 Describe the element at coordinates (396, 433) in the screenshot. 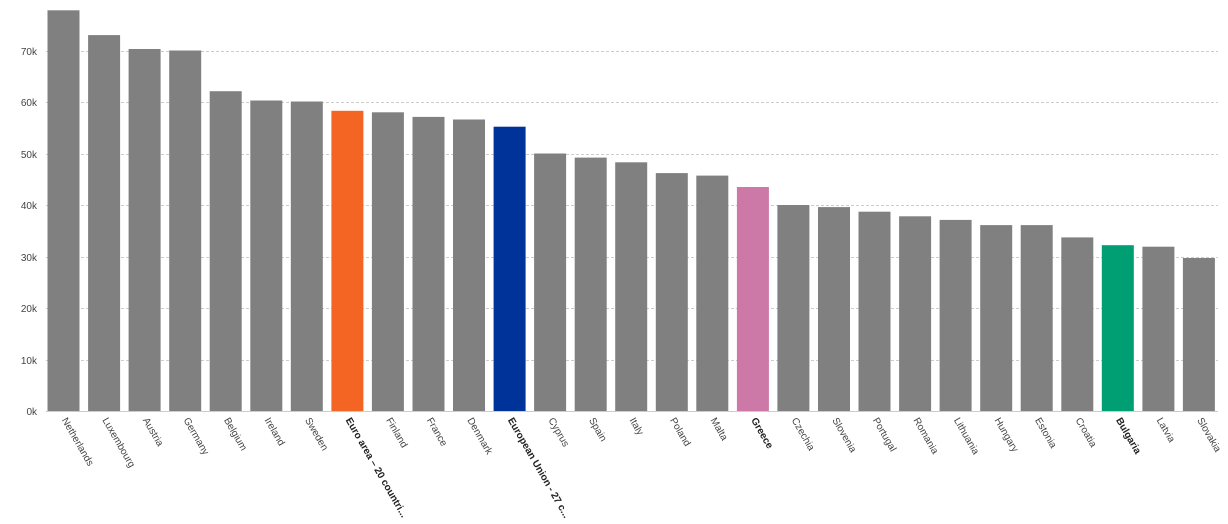

I see `x-category-label: Finland` at that location.